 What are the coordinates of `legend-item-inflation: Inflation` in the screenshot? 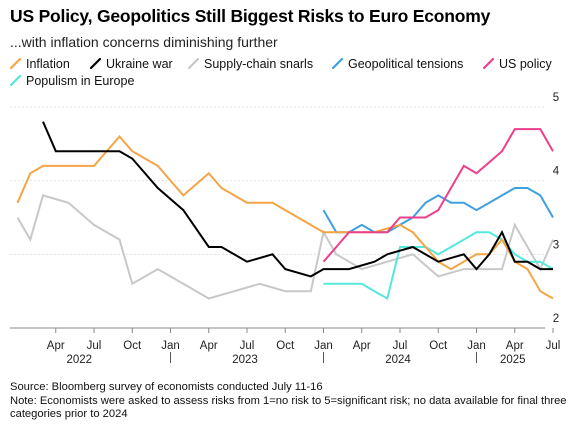 It's located at (40, 64).